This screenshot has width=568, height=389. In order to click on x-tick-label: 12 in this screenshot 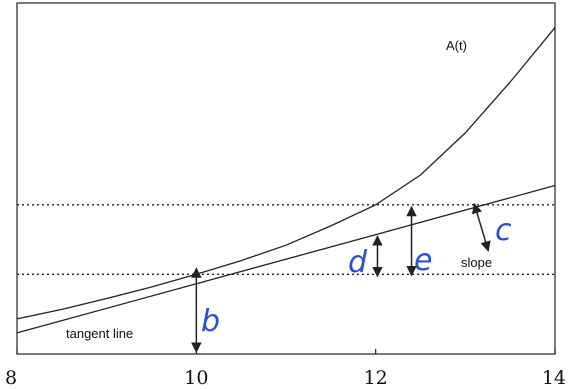, I will do `click(376, 378)`.